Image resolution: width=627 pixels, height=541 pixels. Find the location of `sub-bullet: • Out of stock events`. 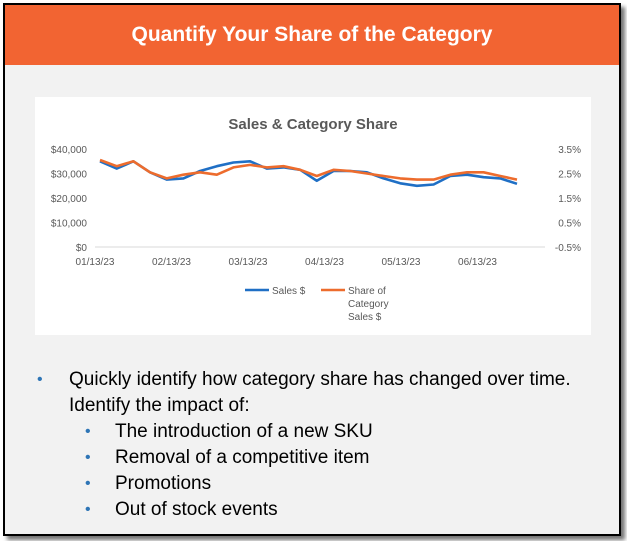

sub-bullet: • Out of stock events is located at coordinates (349, 510).